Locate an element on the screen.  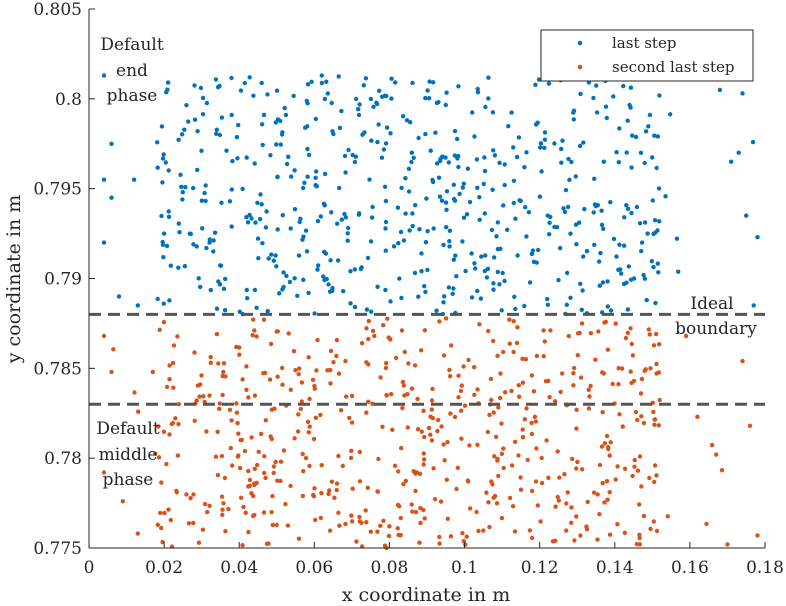
x-tick-label: 0.02 is located at coordinates (164, 568).